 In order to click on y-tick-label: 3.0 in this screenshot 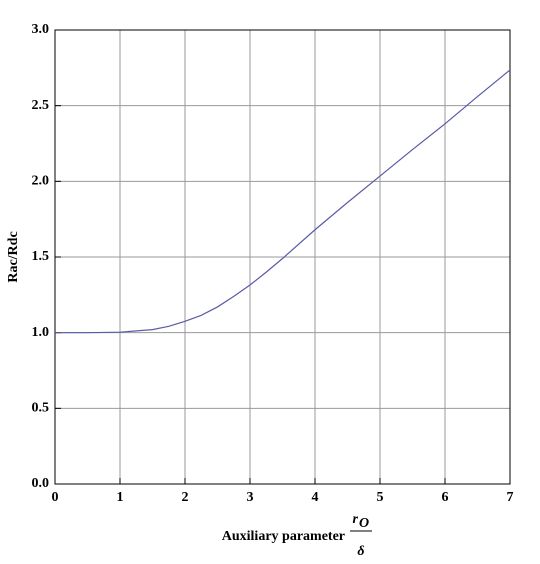, I will do `click(41, 29)`.